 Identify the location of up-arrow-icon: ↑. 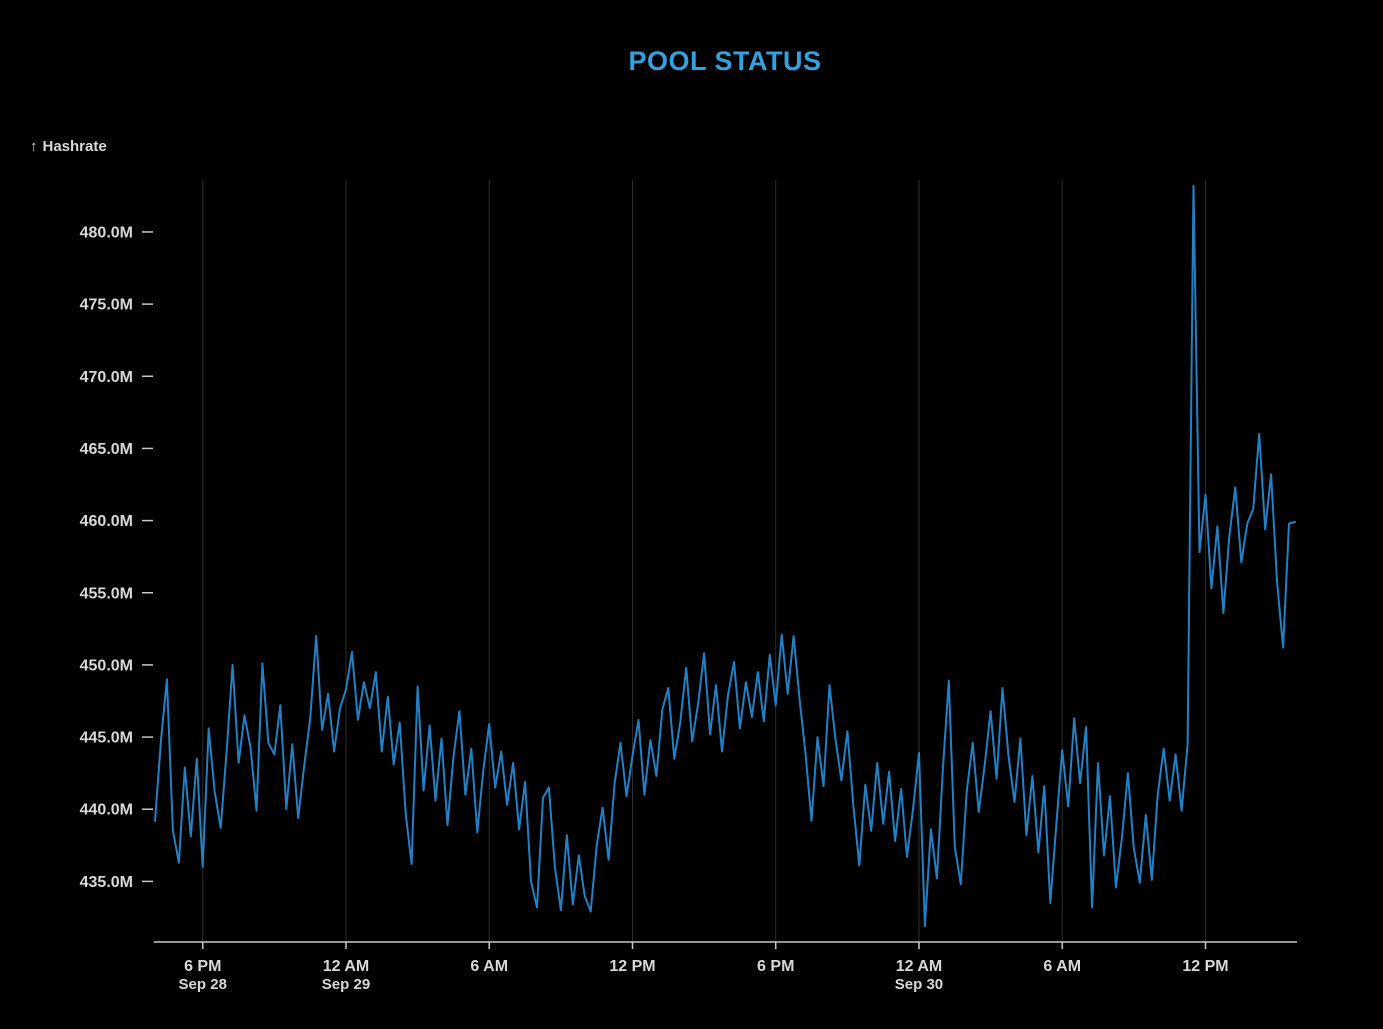
(34, 146).